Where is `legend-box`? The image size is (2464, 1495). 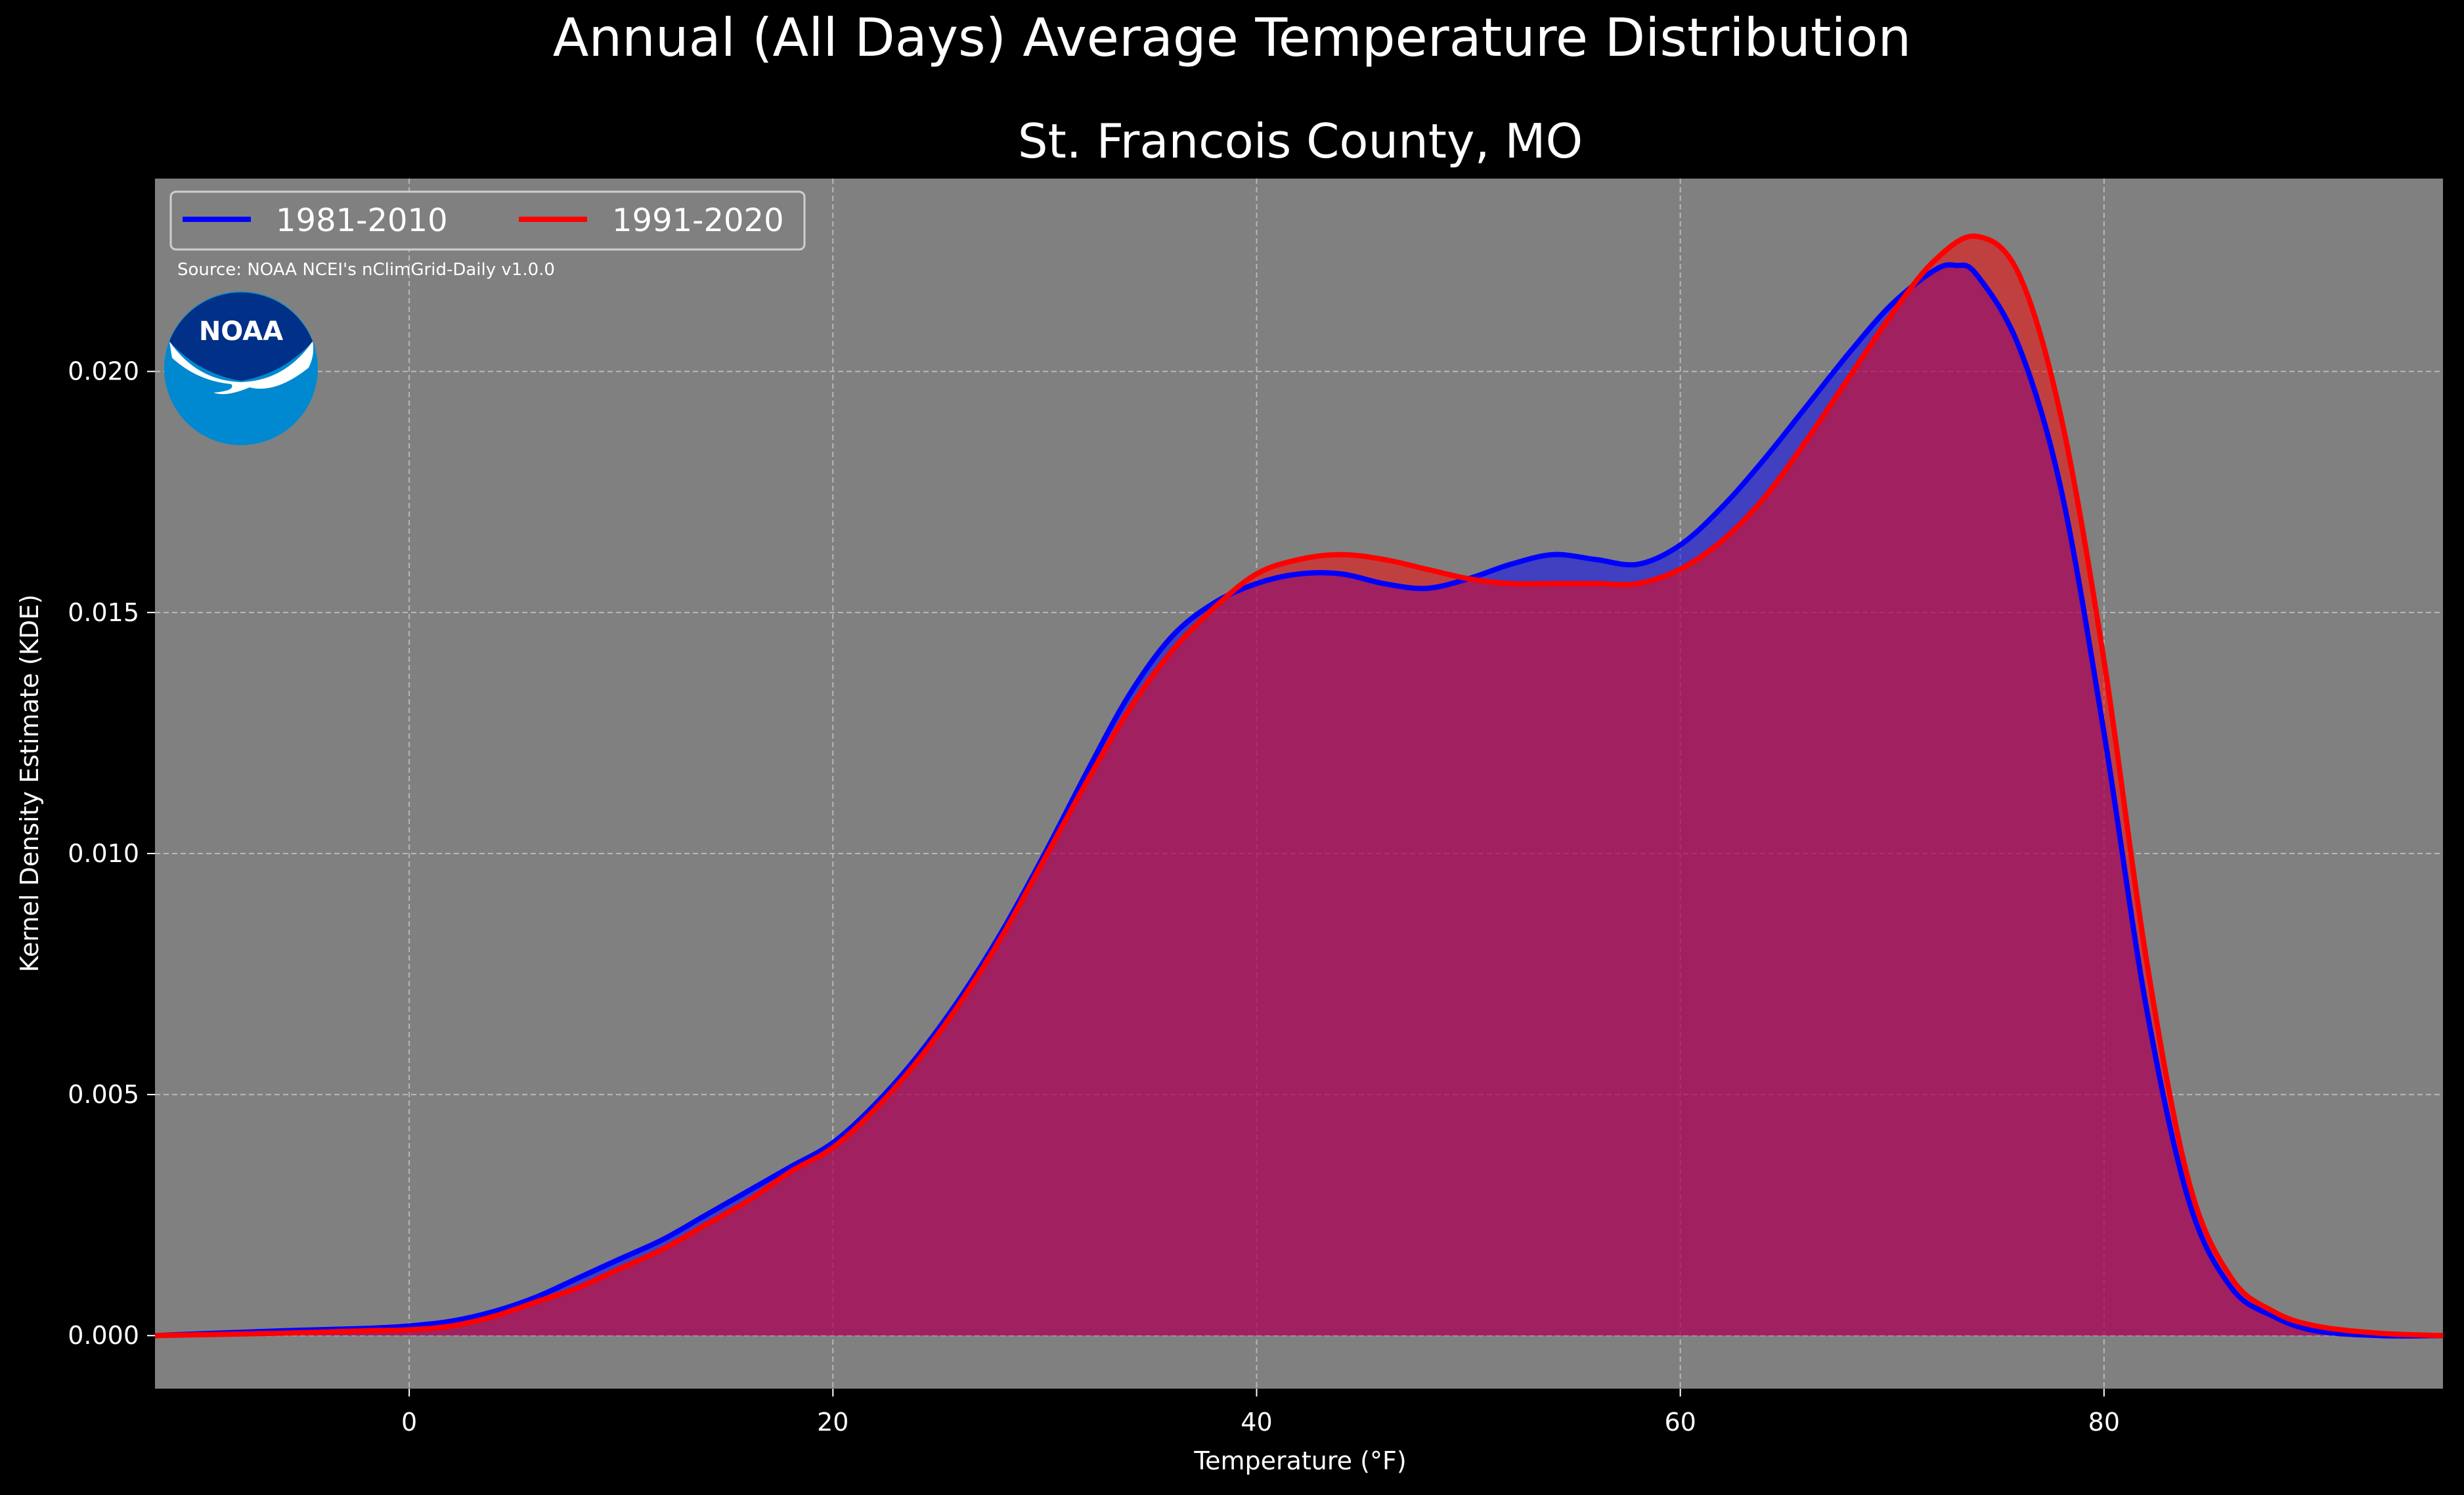
legend-box is located at coordinates (488, 220).